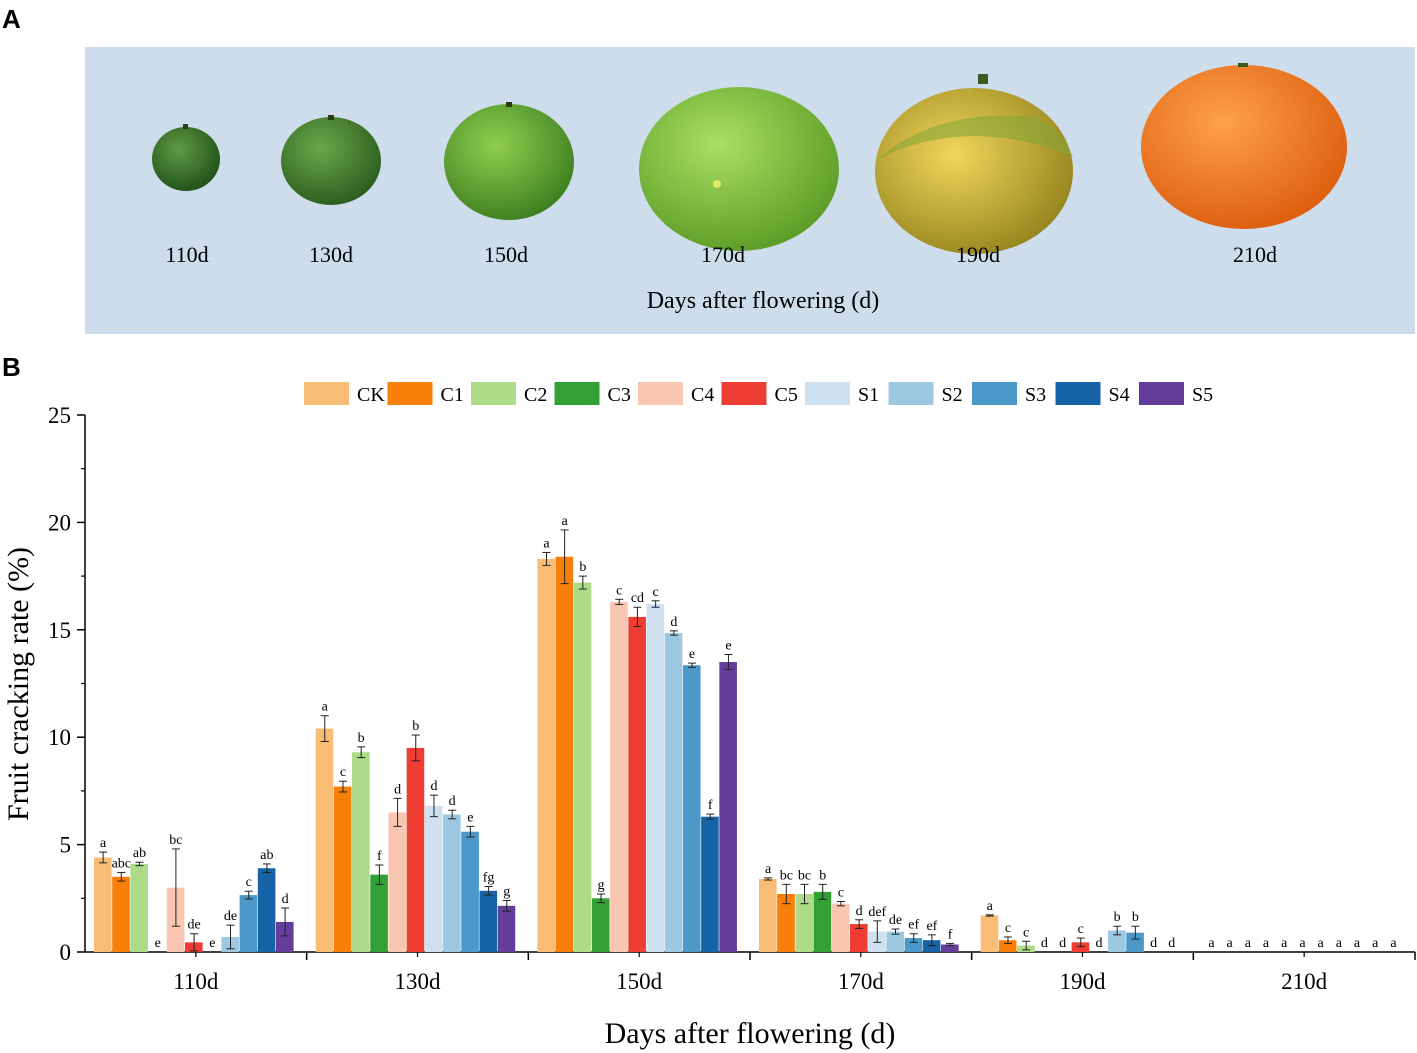 This screenshot has height=1053, width=1417. What do you see at coordinates (637, 598) in the screenshot?
I see `significance-letter: cd` at bounding box center [637, 598].